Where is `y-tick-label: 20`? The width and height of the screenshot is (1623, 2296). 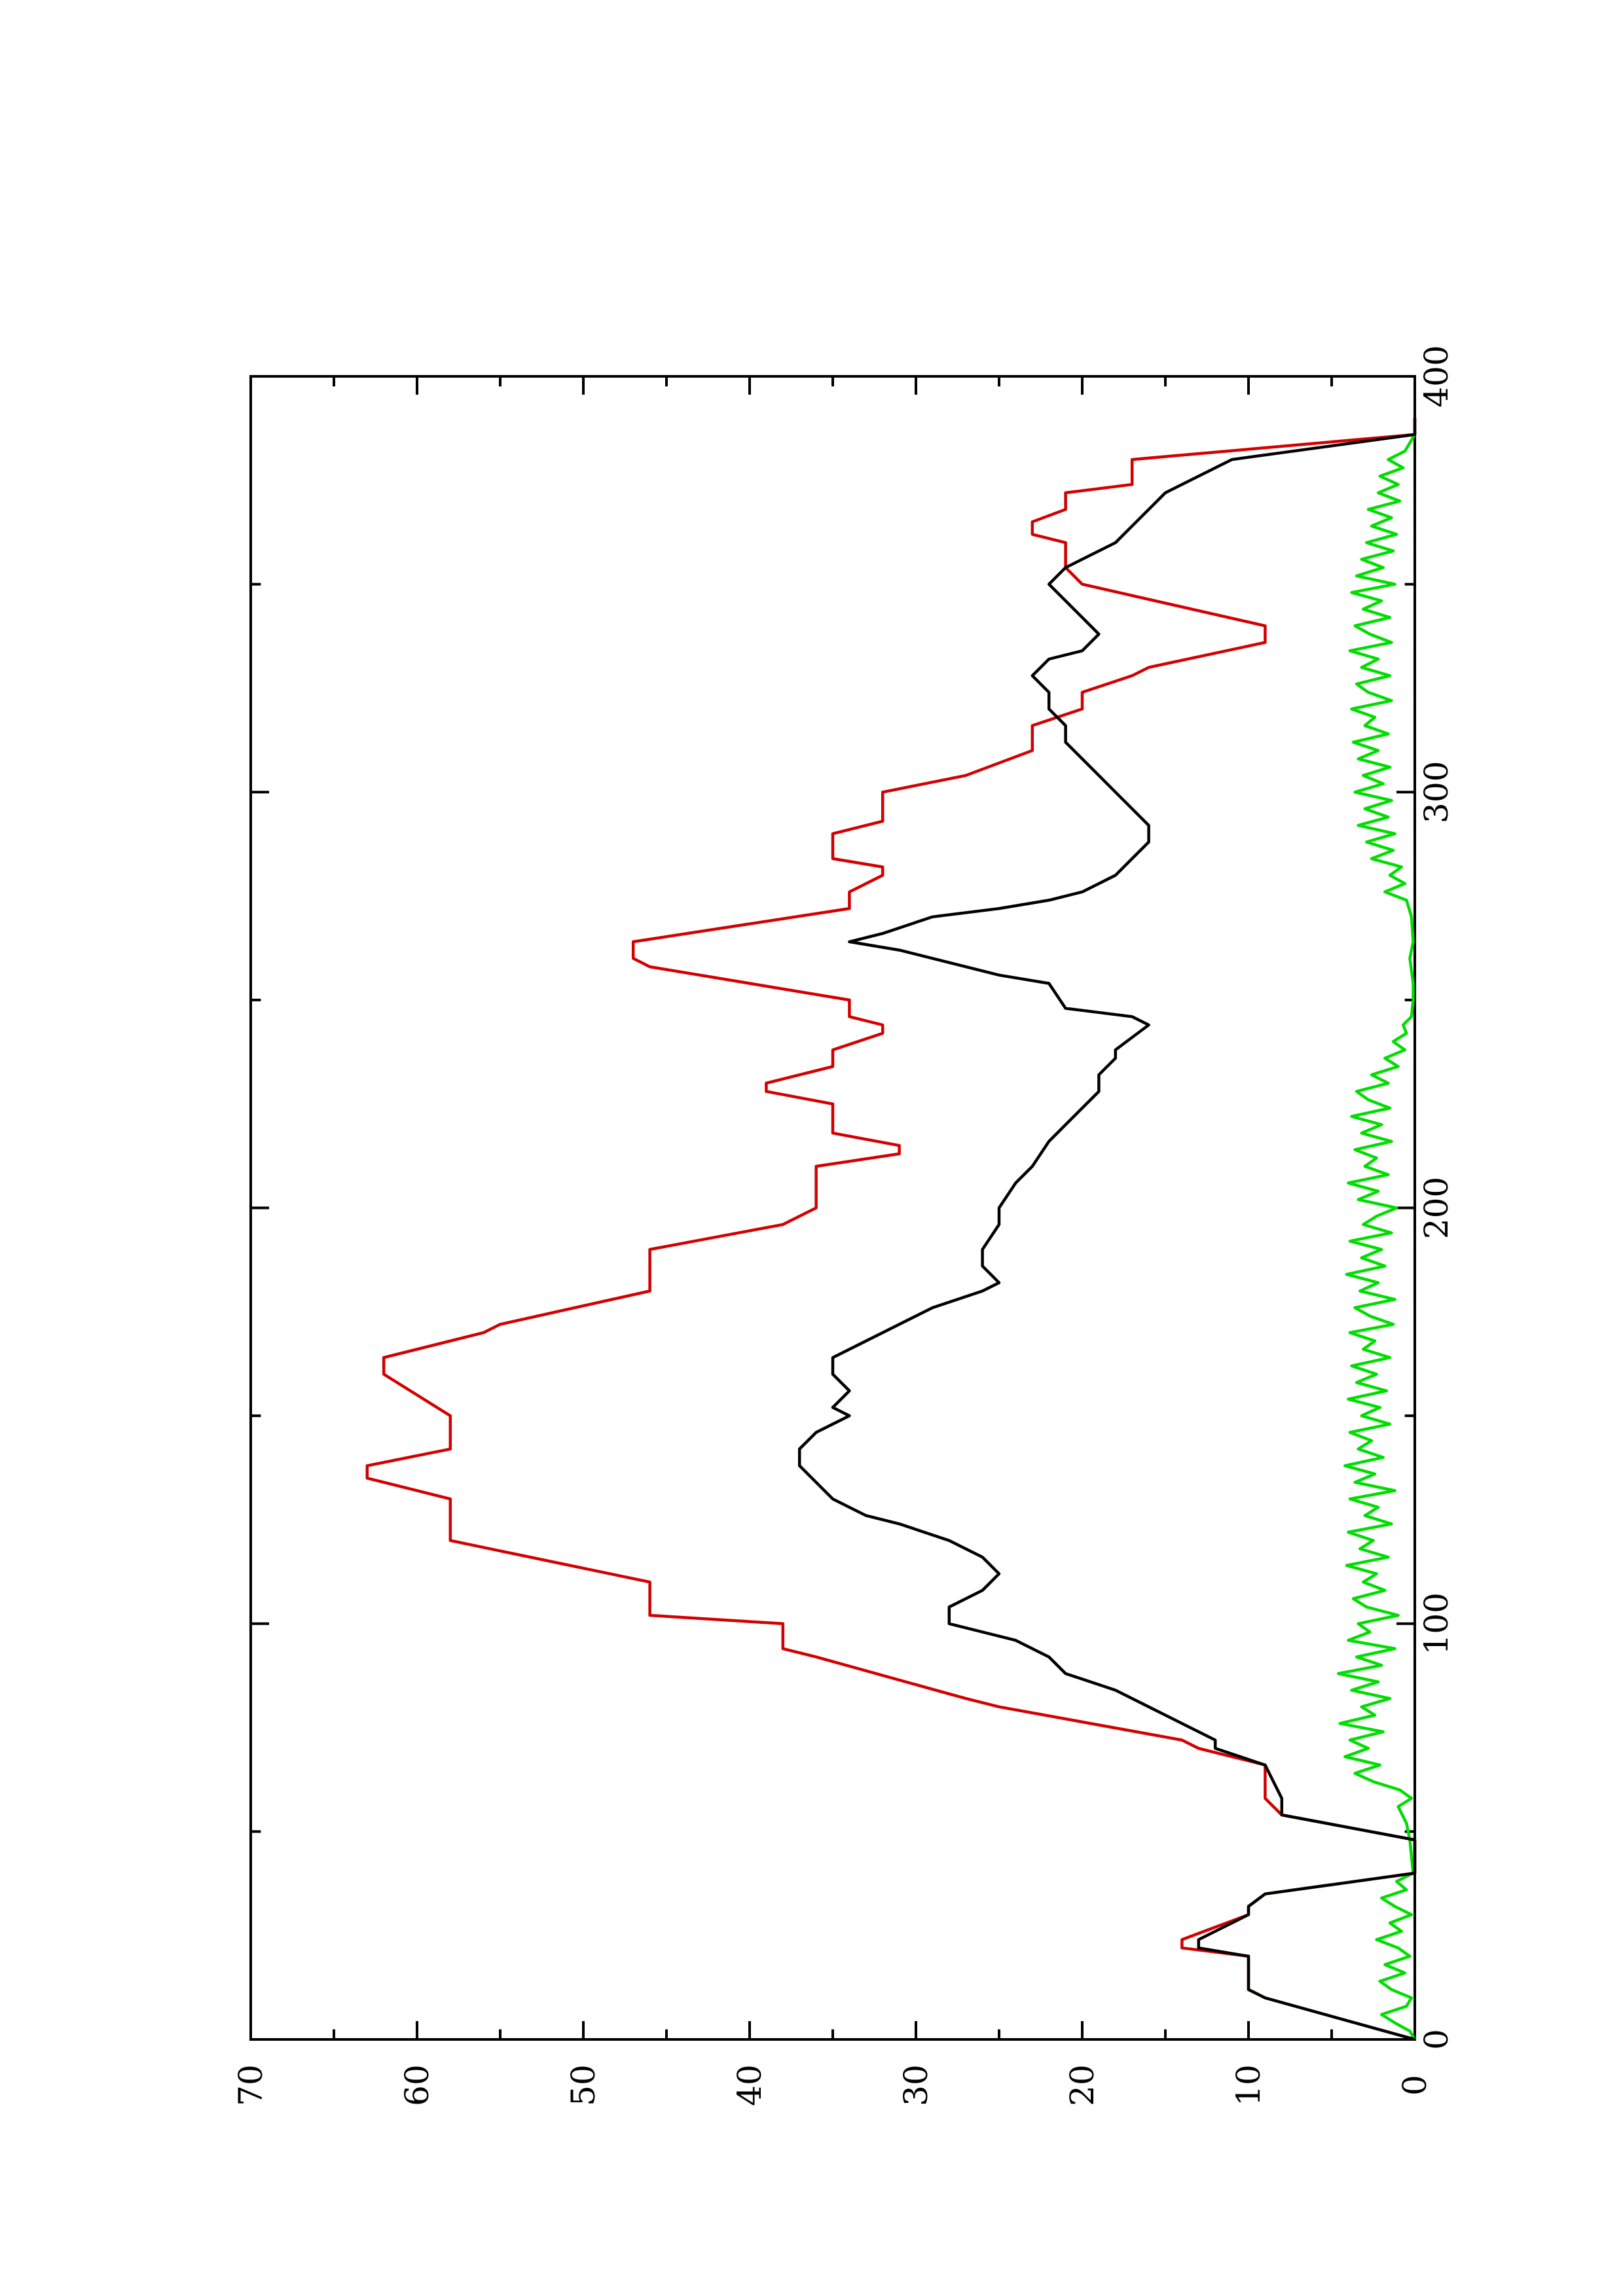 y-tick-label: 20 is located at coordinates (1082, 2085).